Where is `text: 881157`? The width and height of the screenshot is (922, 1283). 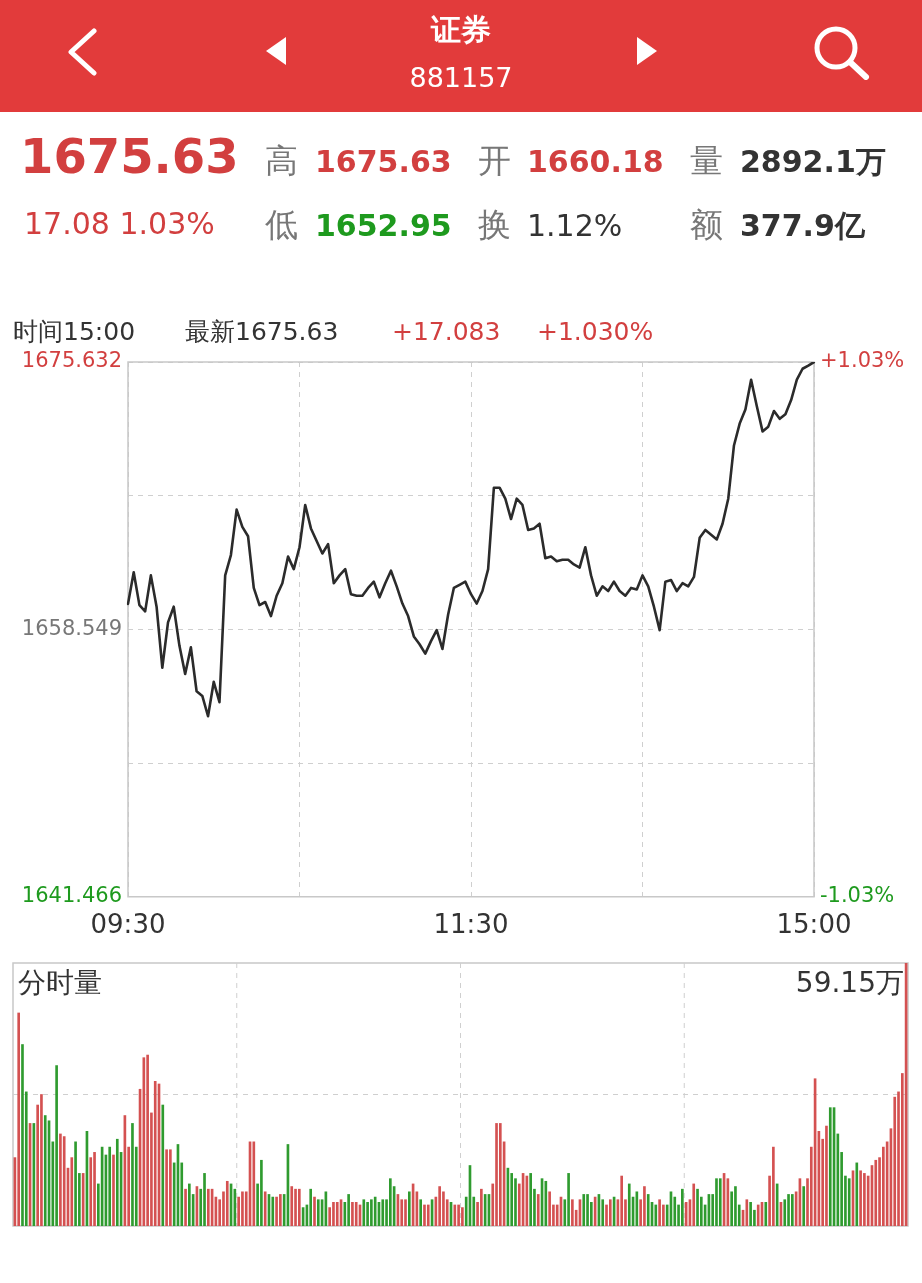
text: 881157 is located at coordinates (461, 77).